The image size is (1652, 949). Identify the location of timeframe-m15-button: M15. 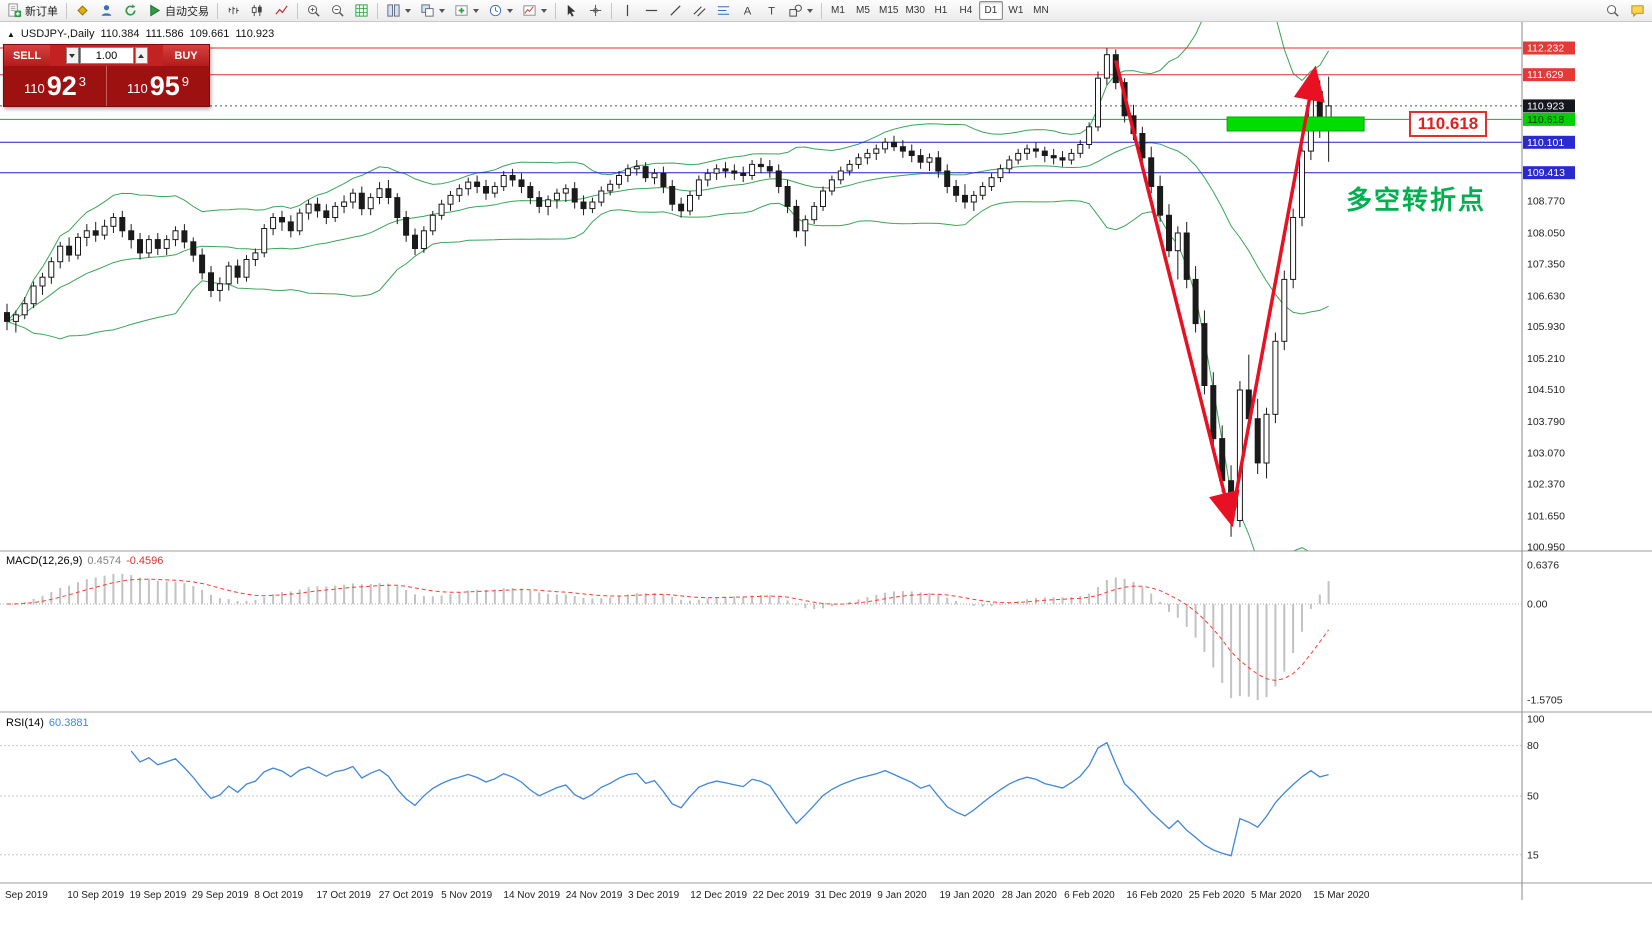
(888, 10).